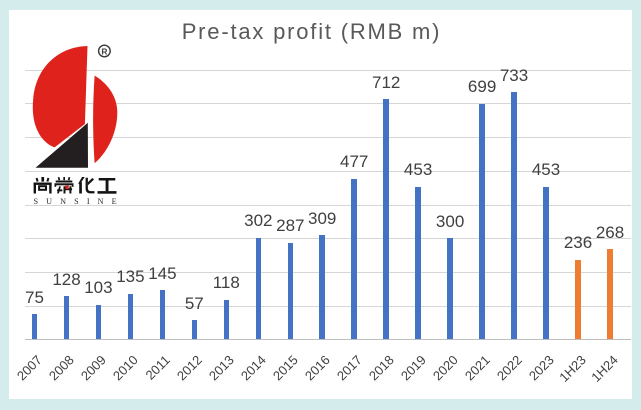  What do you see at coordinates (104, 51) in the screenshot?
I see `svg-text: R` at bounding box center [104, 51].